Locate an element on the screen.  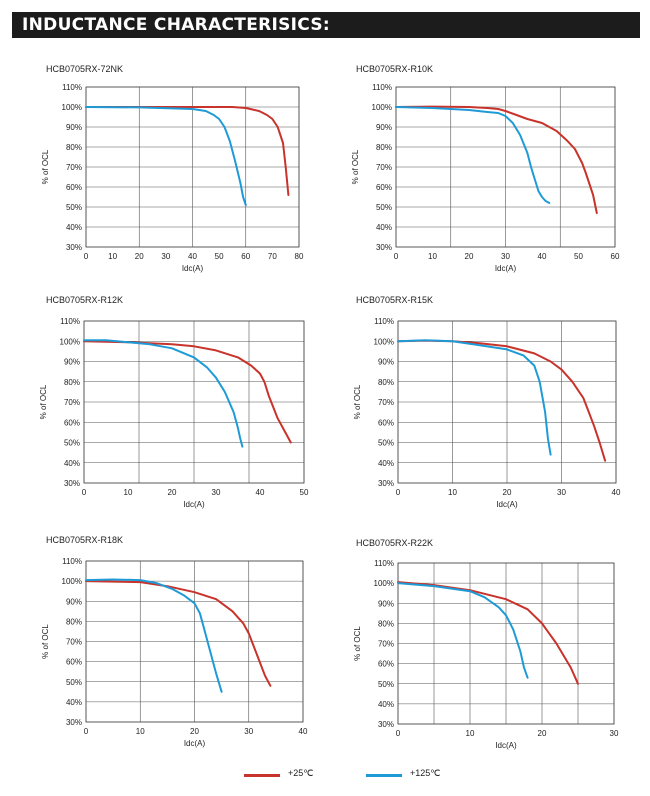
legend-item-125c: +125℃ is located at coordinates (426, 775).